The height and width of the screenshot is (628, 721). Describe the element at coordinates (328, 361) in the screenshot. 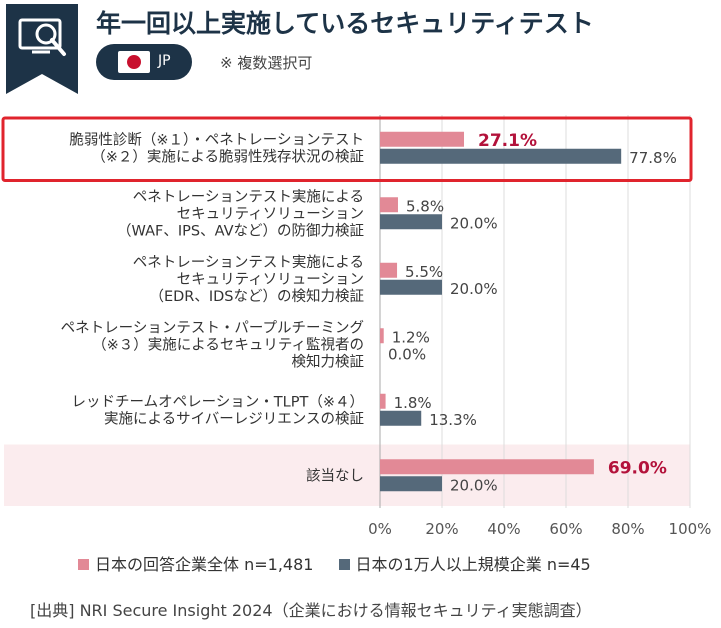

I see `category-label: 検知力検証` at that location.